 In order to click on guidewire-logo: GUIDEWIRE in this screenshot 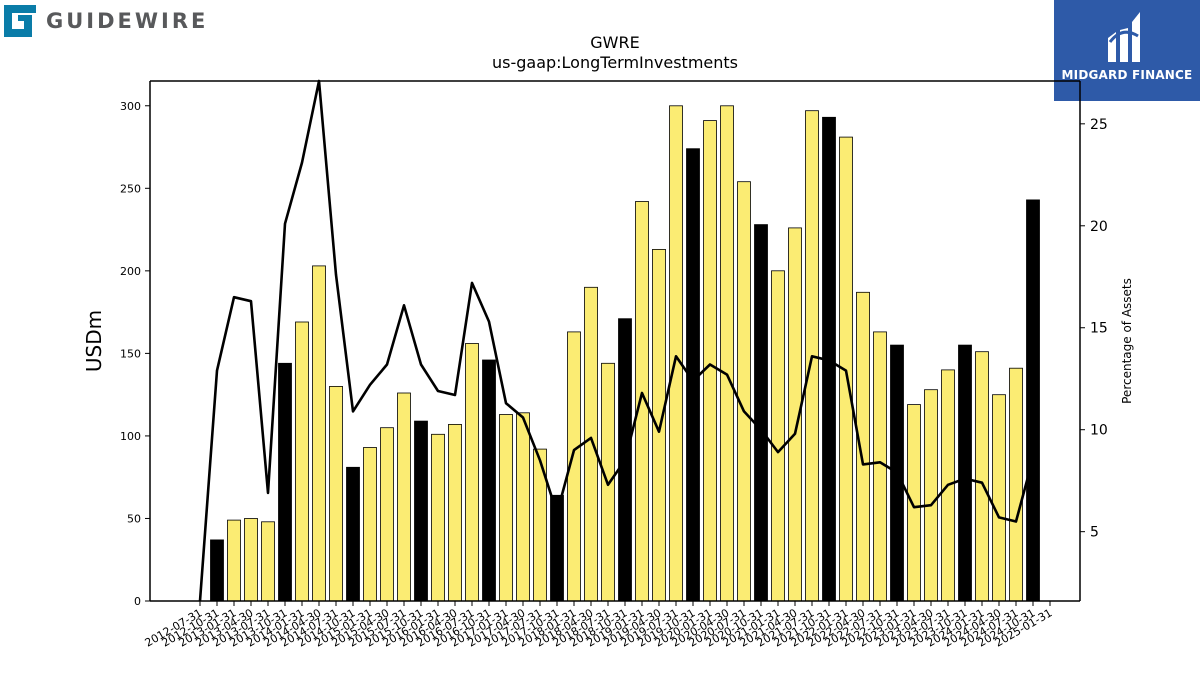, I will do `click(106, 21)`.